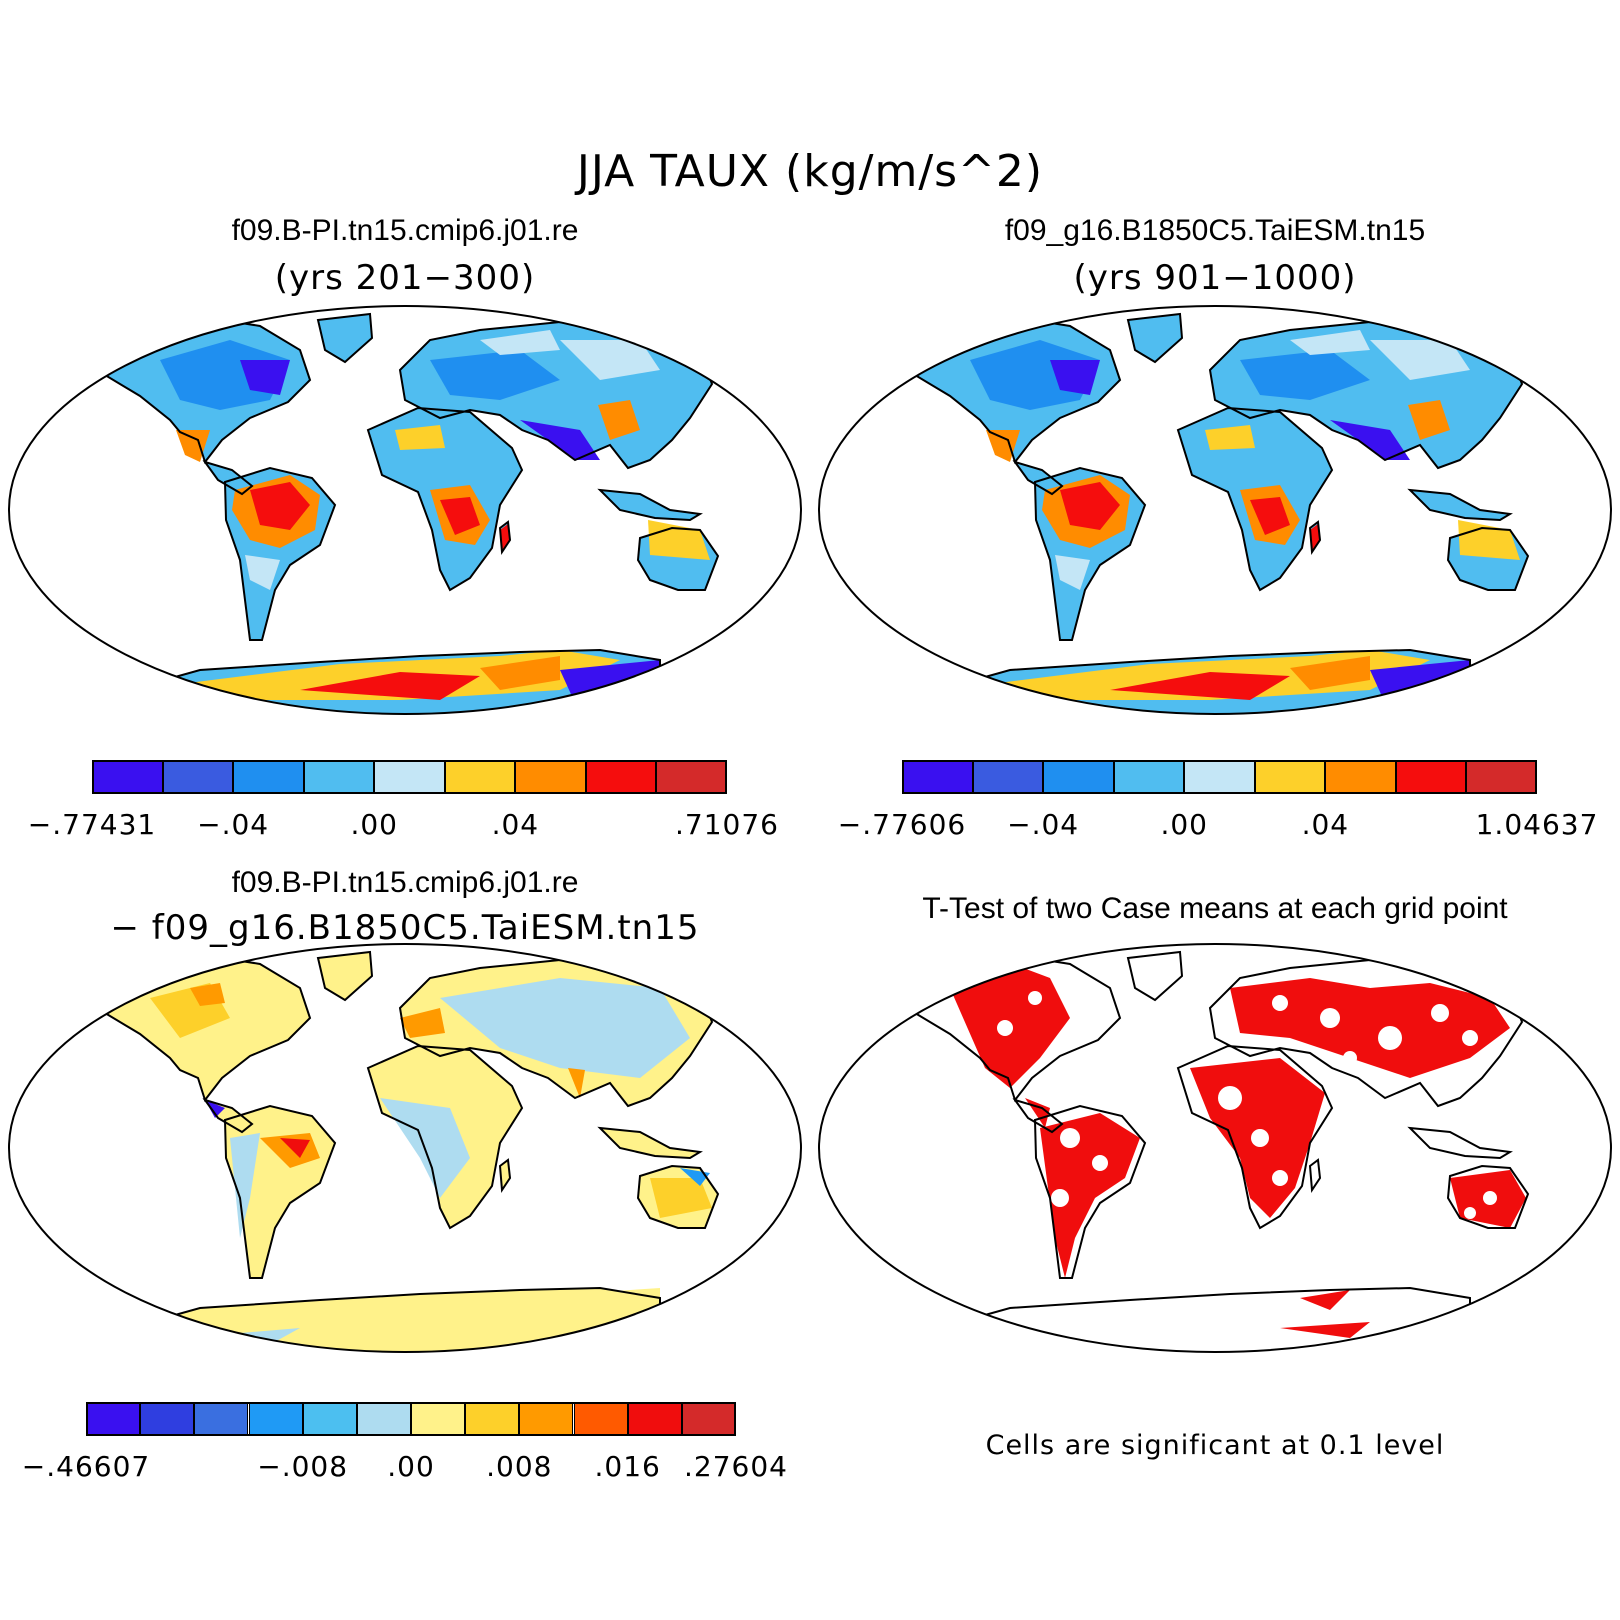 This screenshot has width=1620, height=1620. Describe the element at coordinates (627, 1466) in the screenshot. I see `colorbar-label: .016` at that location.